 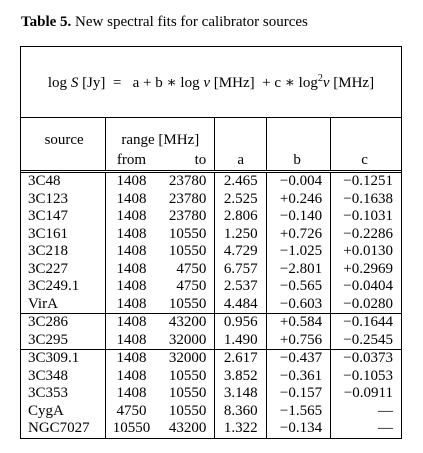 I want to click on cell-c: −0.1644, so click(x=365, y=322).